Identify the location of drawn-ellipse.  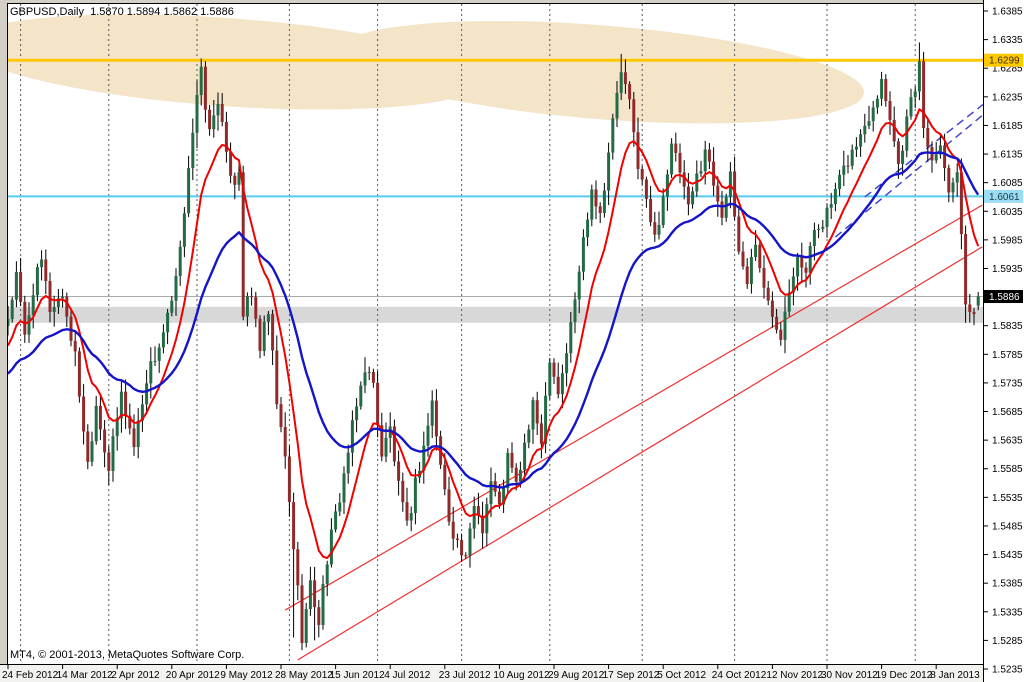
(600, 72).